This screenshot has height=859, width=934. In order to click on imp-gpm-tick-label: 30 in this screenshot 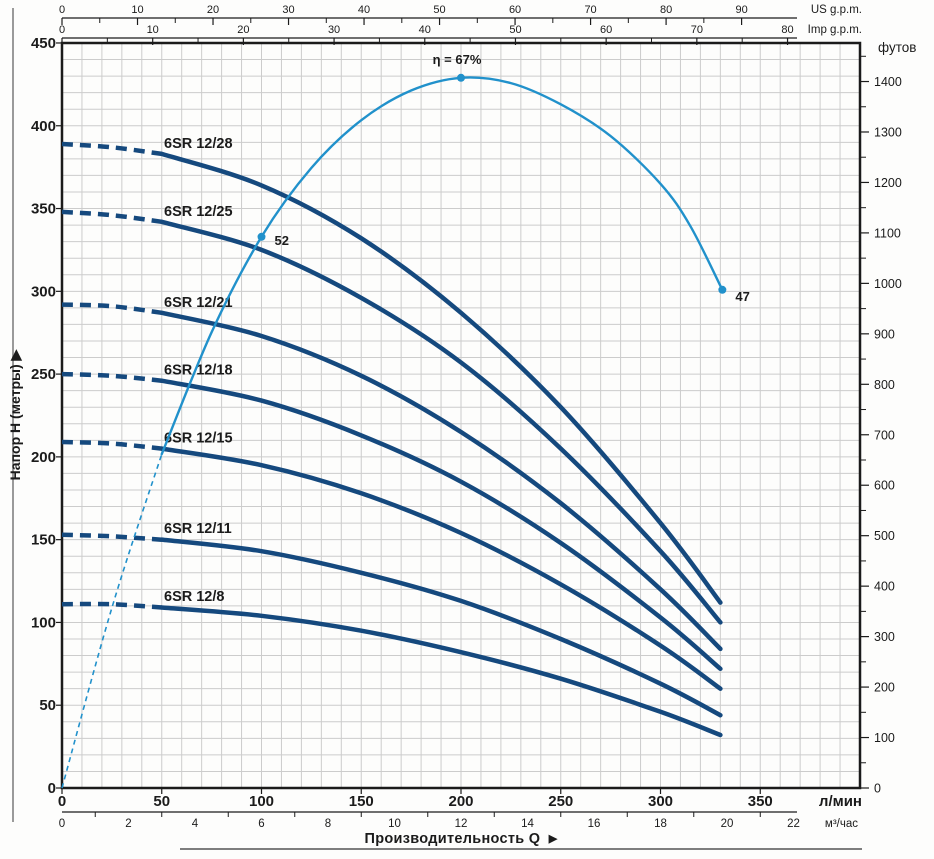, I will do `click(334, 30)`.